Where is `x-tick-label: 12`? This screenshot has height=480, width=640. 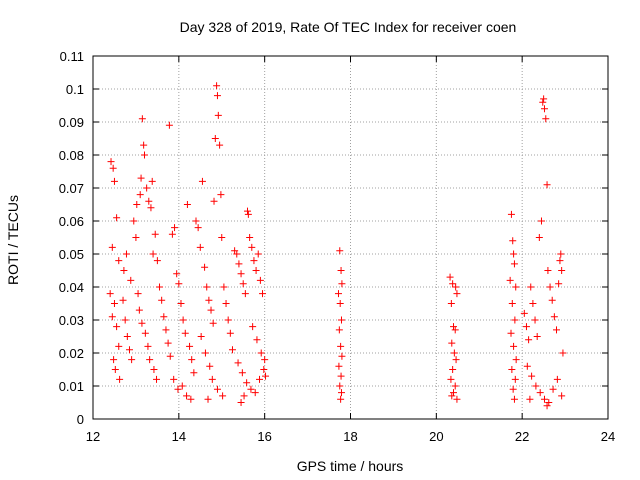
x-tick-label: 12 is located at coordinates (93, 436).